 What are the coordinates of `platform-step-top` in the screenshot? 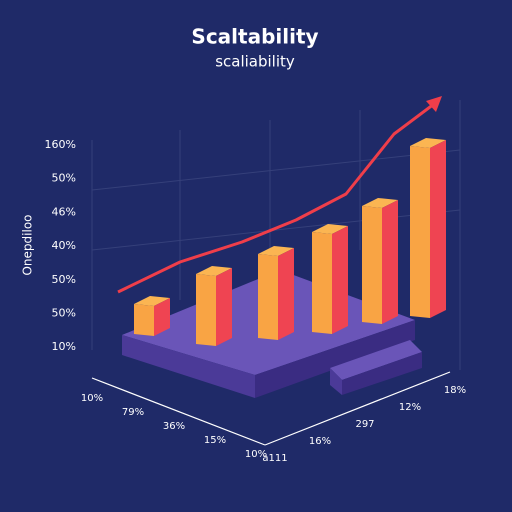 It's located at (376, 360).